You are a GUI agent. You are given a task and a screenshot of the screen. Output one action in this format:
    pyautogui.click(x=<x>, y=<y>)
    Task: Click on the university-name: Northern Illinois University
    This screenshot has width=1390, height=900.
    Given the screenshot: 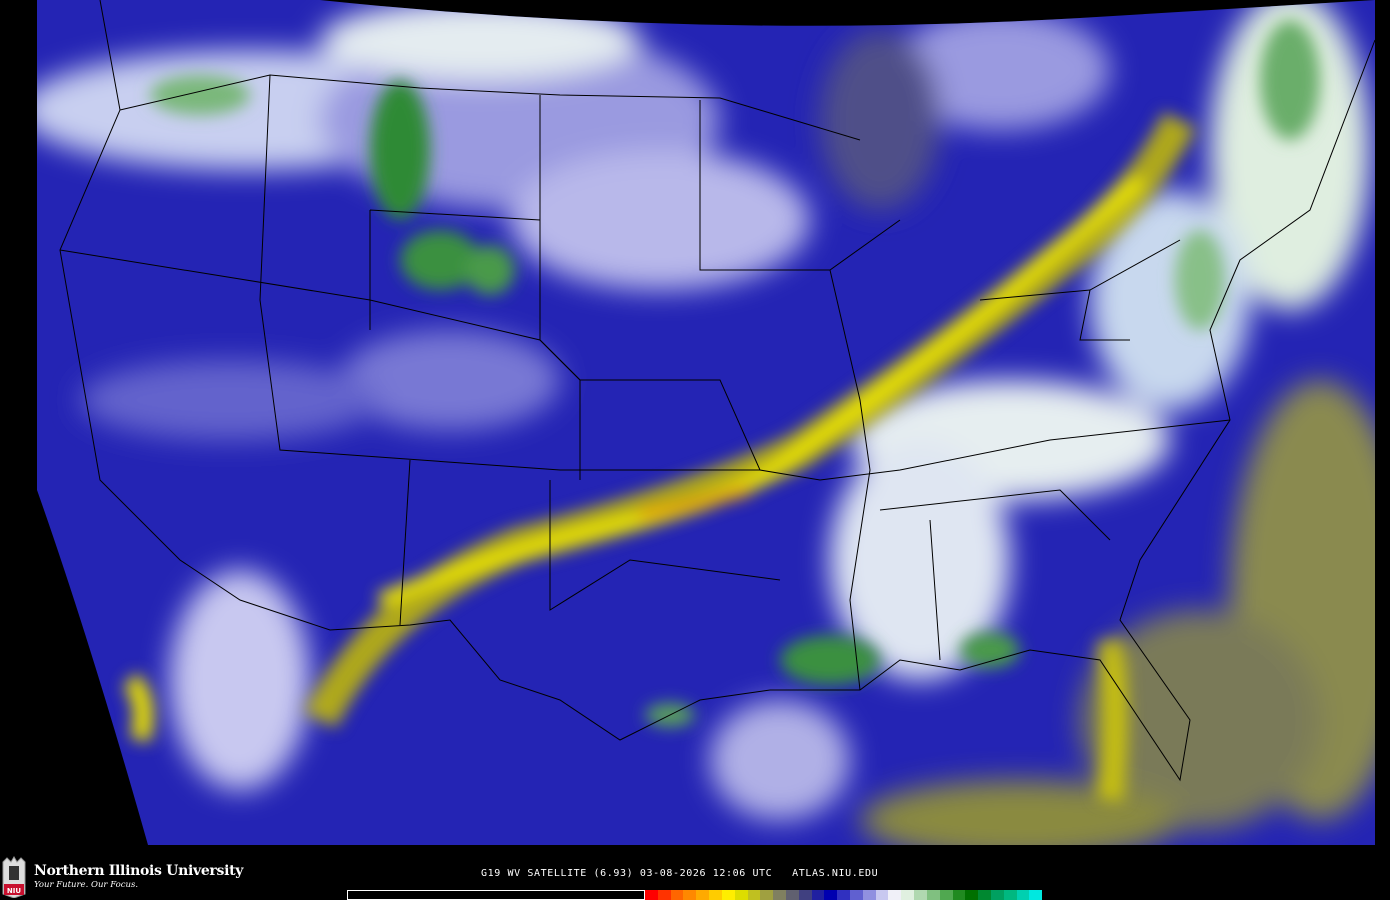 What is the action you would take?
    pyautogui.click(x=139, y=871)
    